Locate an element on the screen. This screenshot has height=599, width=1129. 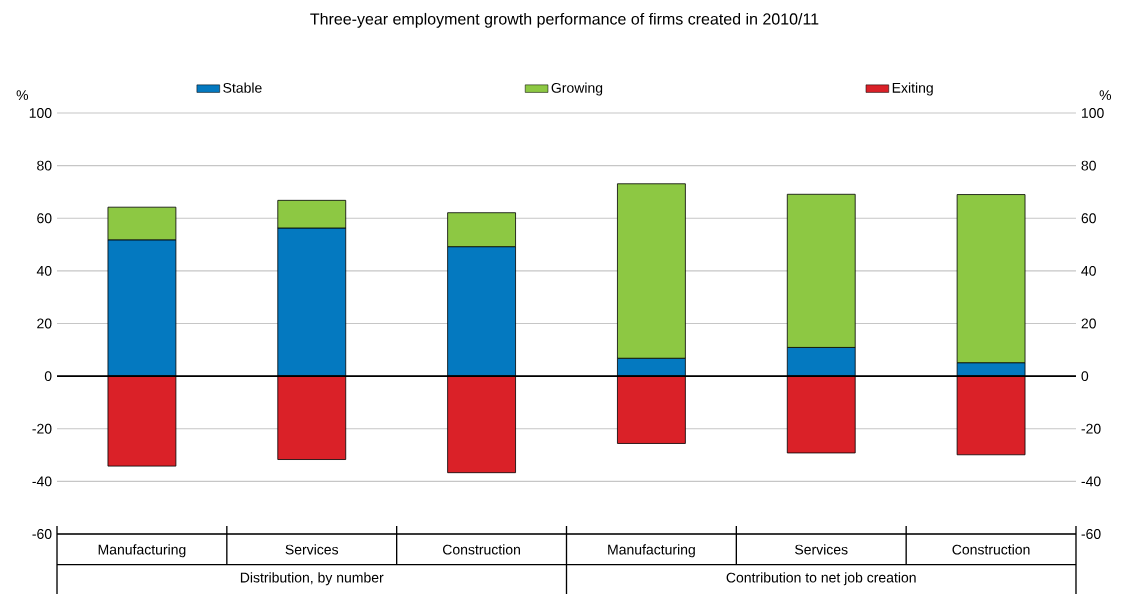
y-tick-label: 80 is located at coordinates (44, 165).